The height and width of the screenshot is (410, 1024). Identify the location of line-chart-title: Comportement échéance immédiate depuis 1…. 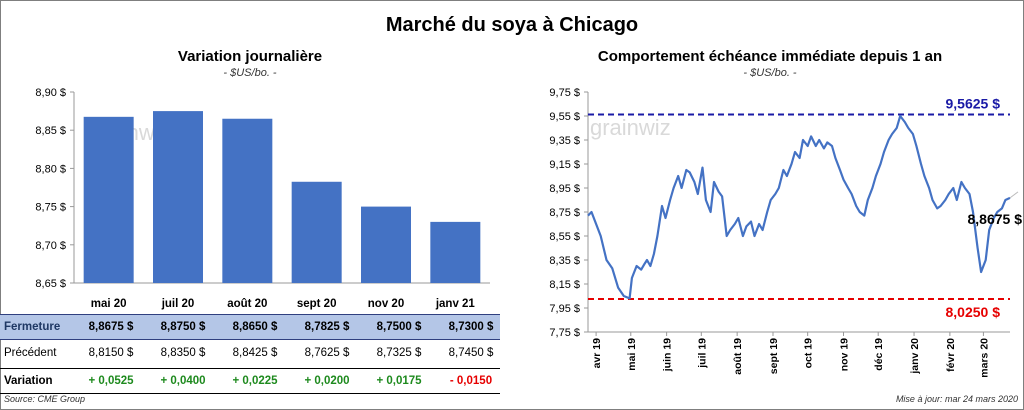
(770, 56).